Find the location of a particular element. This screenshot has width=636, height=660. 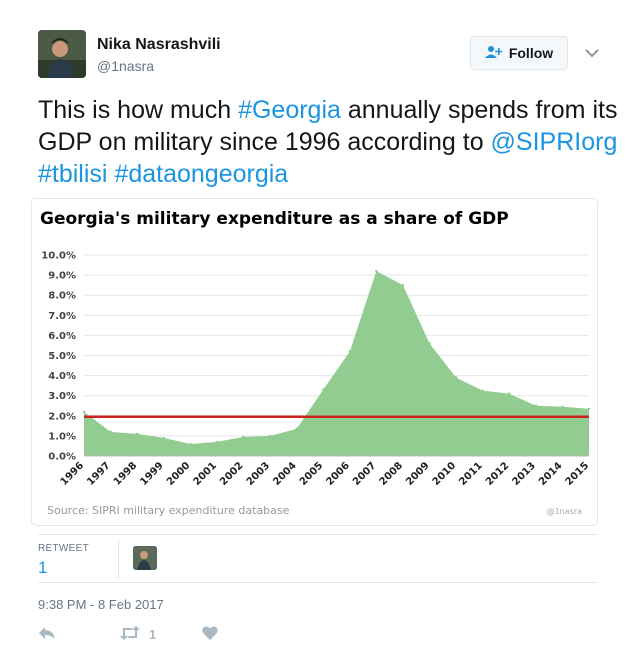

tweet-actions: 1 is located at coordinates (188, 637).